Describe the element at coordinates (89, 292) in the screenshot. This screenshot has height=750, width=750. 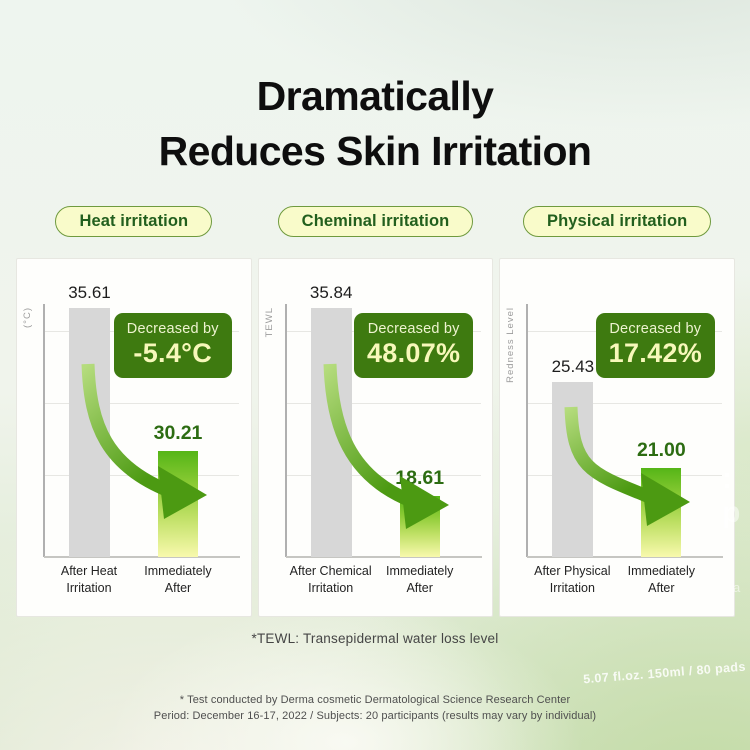
I see `bar-before-value: 35.61` at that location.